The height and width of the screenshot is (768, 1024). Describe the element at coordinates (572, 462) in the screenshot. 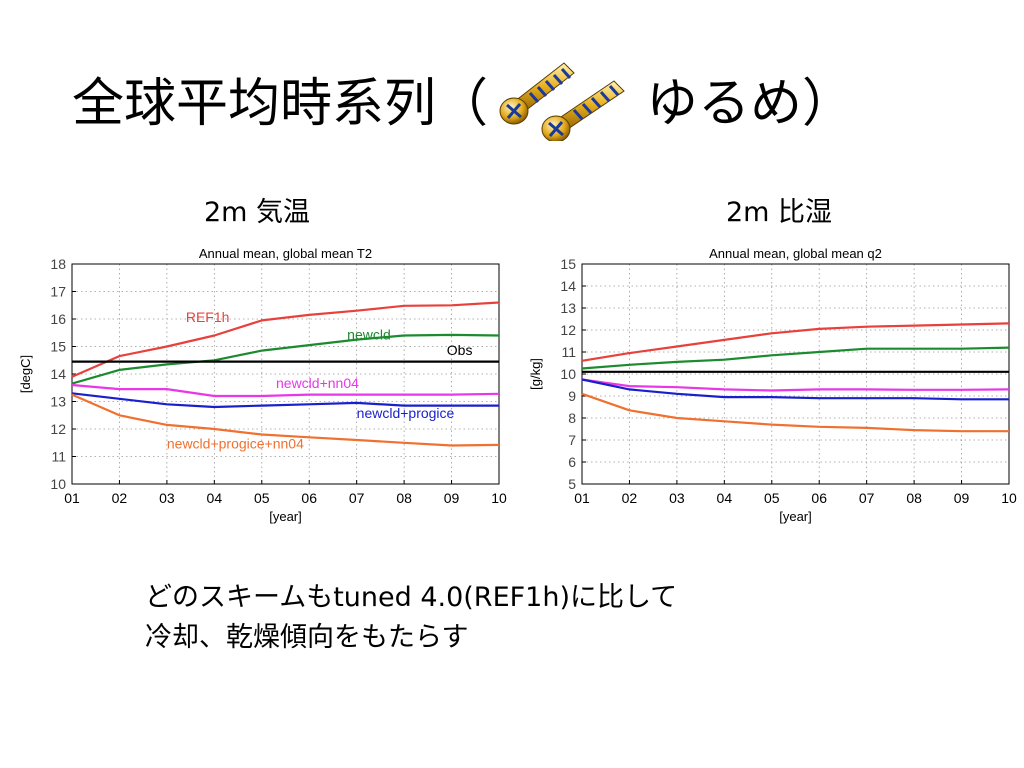

I see `chart-humidity-y-tick-label: 6` at that location.